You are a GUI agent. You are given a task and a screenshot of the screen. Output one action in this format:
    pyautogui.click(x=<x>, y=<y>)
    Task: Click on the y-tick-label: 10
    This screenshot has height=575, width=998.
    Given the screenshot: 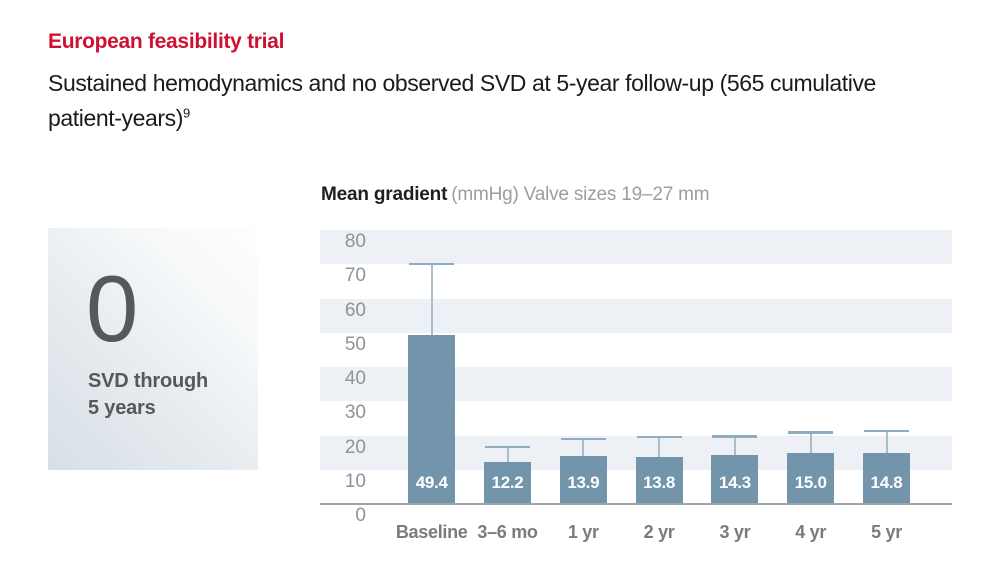 What is the action you would take?
    pyautogui.click(x=355, y=481)
    